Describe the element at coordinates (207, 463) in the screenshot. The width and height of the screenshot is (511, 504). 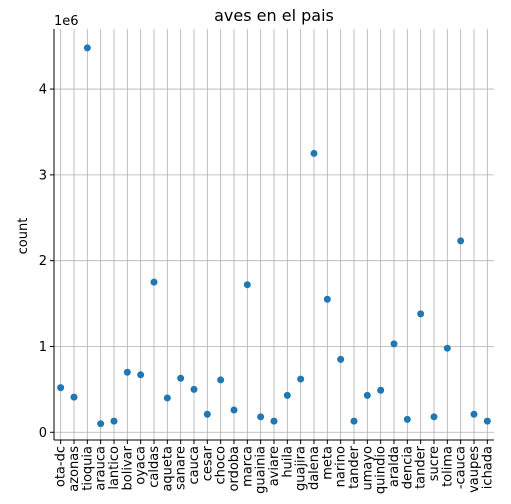
I see `x-tick-label: cesar` at that location.